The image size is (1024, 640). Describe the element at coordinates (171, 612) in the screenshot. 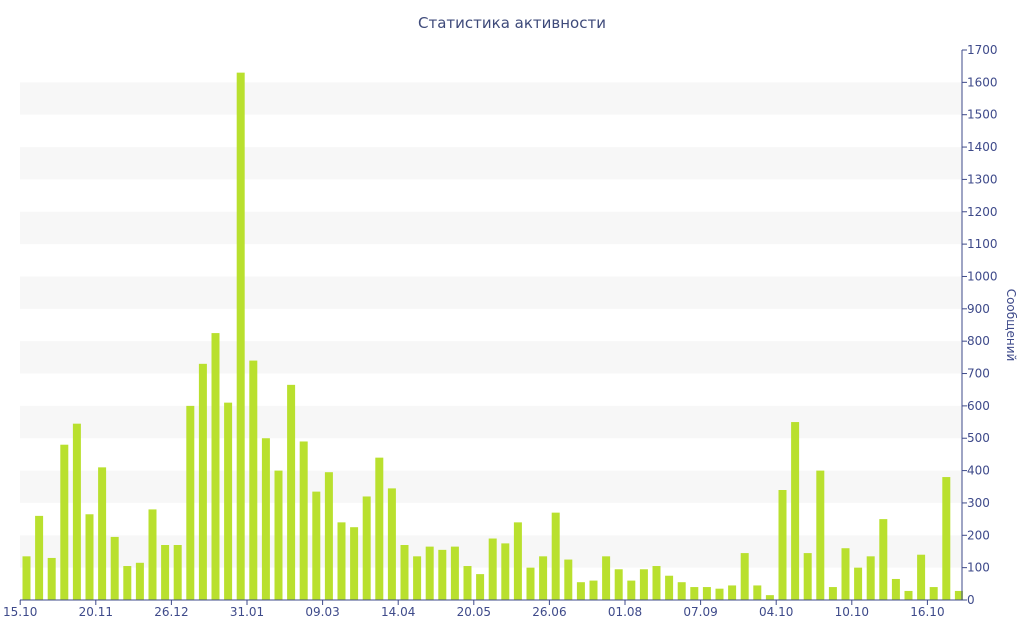

I see `x-tick-label: 26.12` at that location.